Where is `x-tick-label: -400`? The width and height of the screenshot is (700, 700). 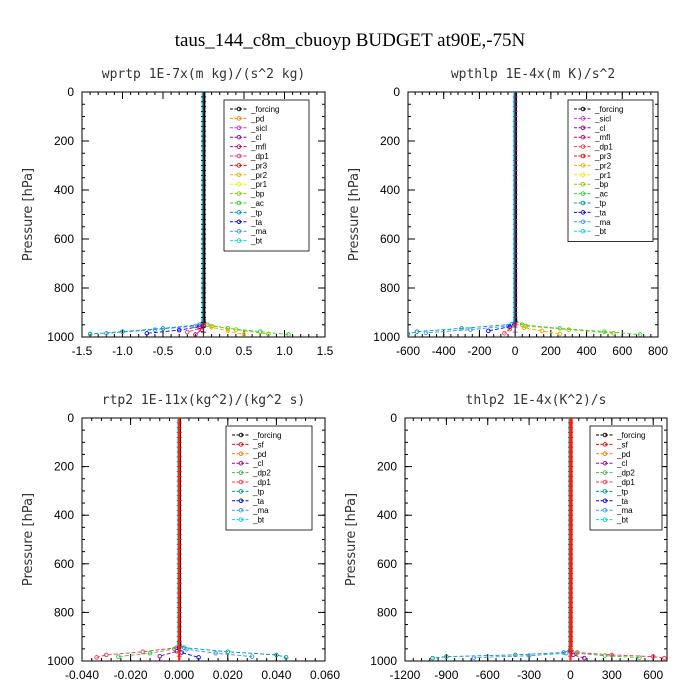
x-tick-label: -400 is located at coordinates (444, 351).